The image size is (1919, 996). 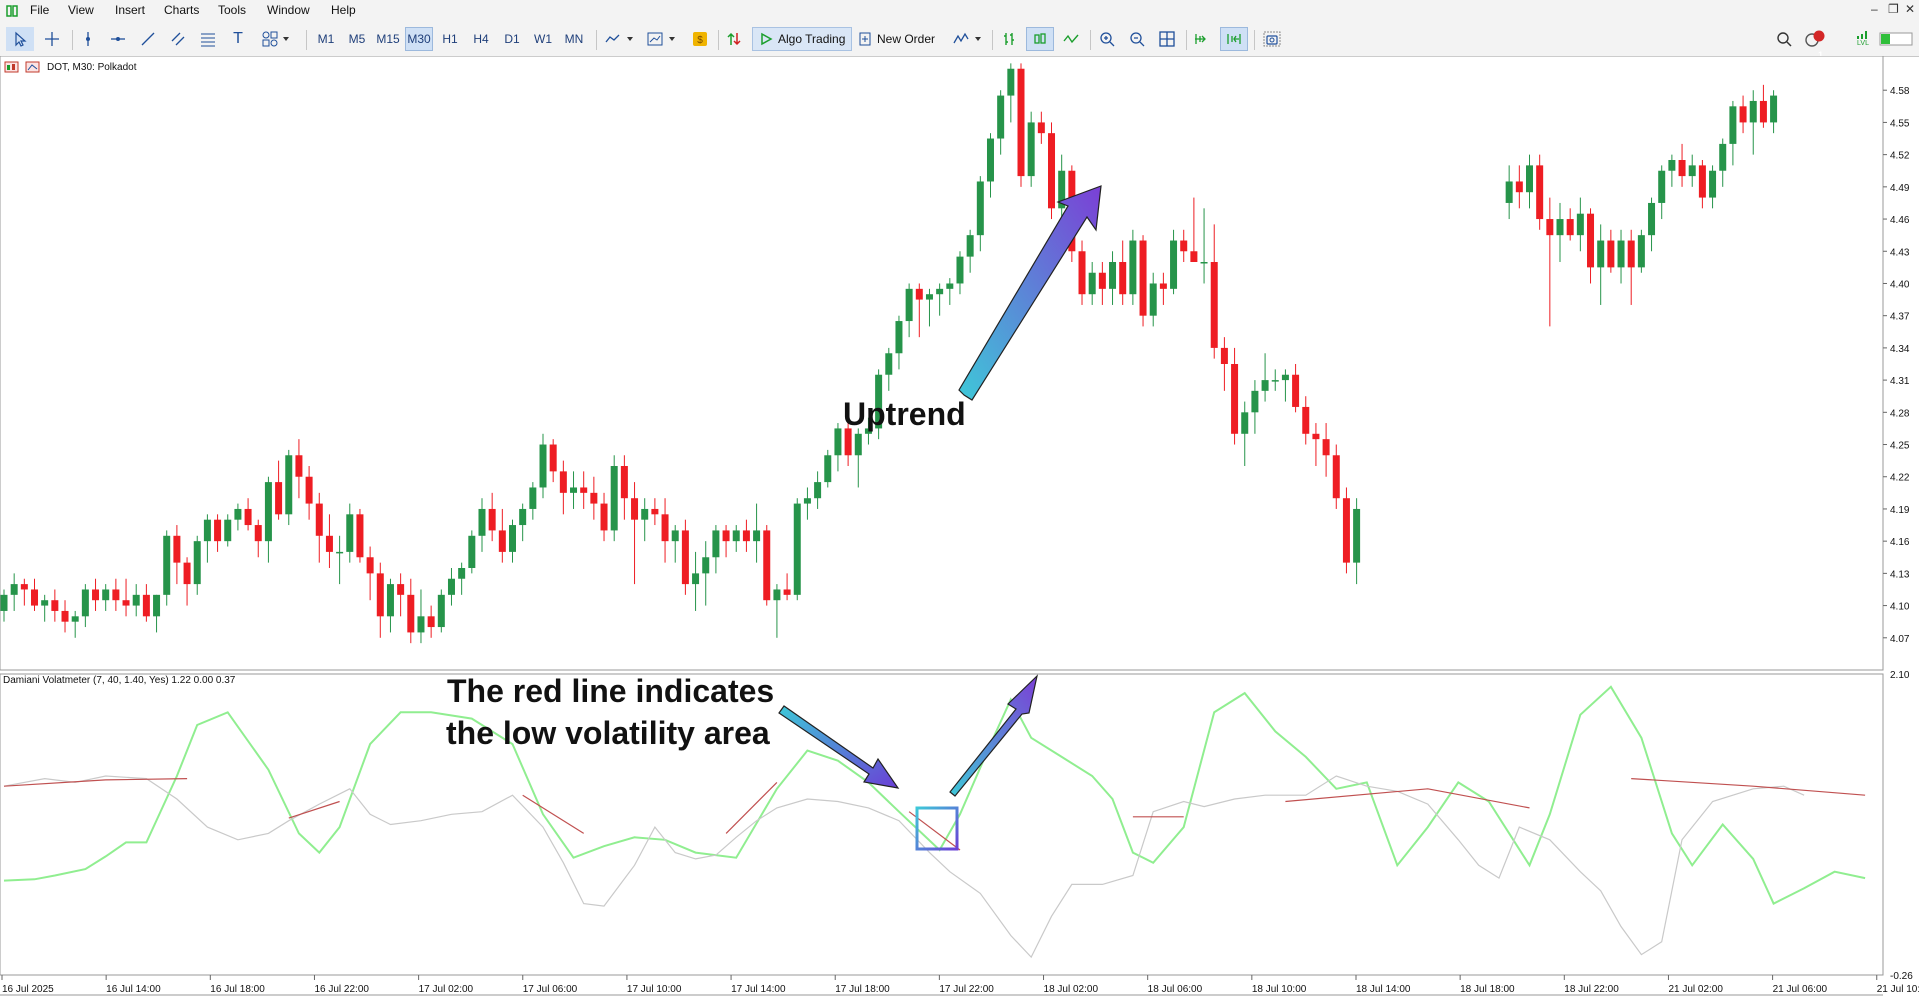 I want to click on shapes-menu-icon, so click(x=276, y=39).